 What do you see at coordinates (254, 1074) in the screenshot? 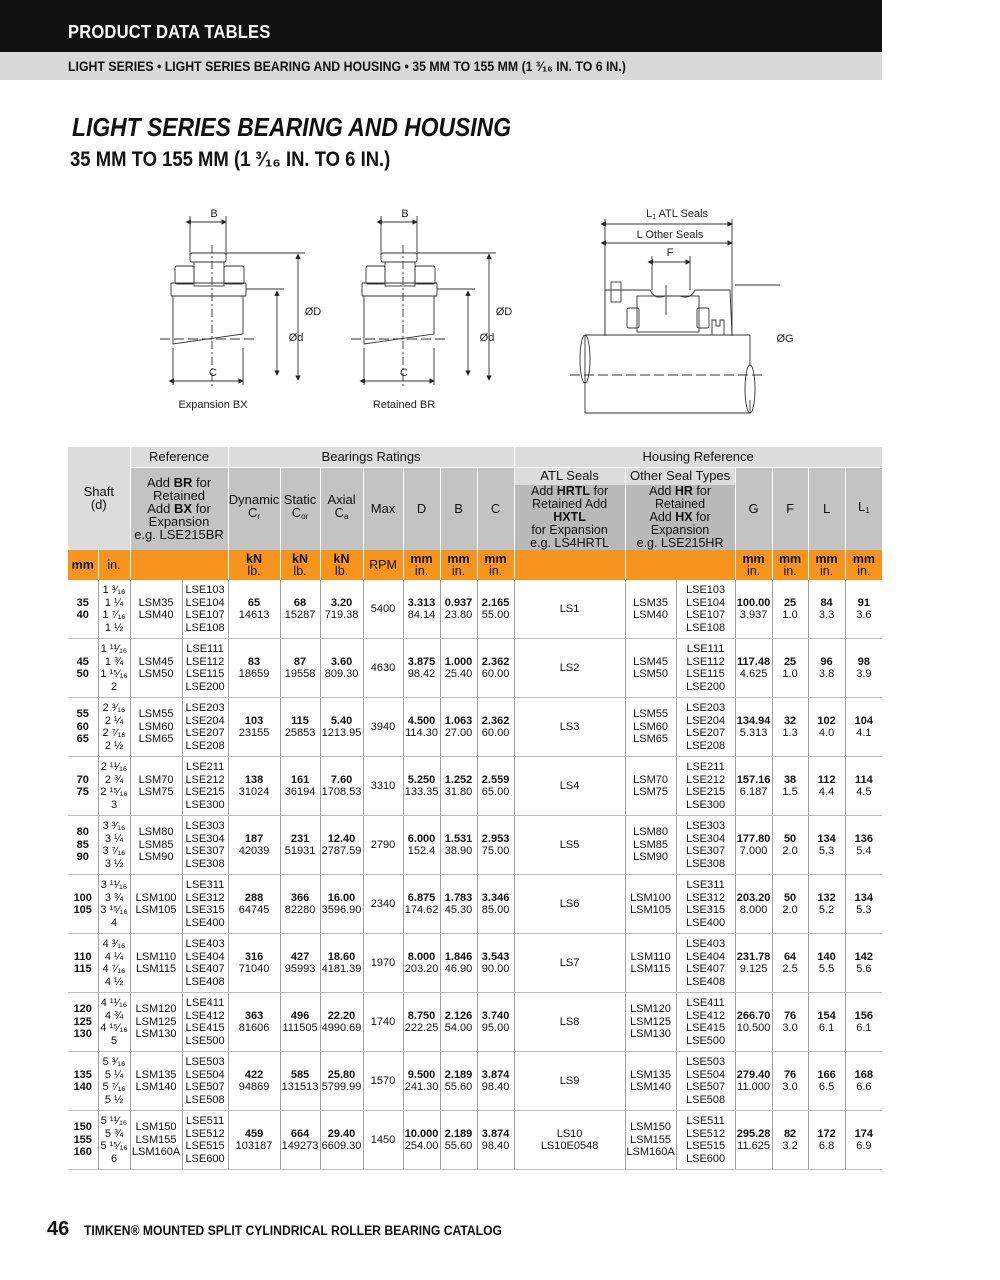
I see `primary-value: 422` at bounding box center [254, 1074].